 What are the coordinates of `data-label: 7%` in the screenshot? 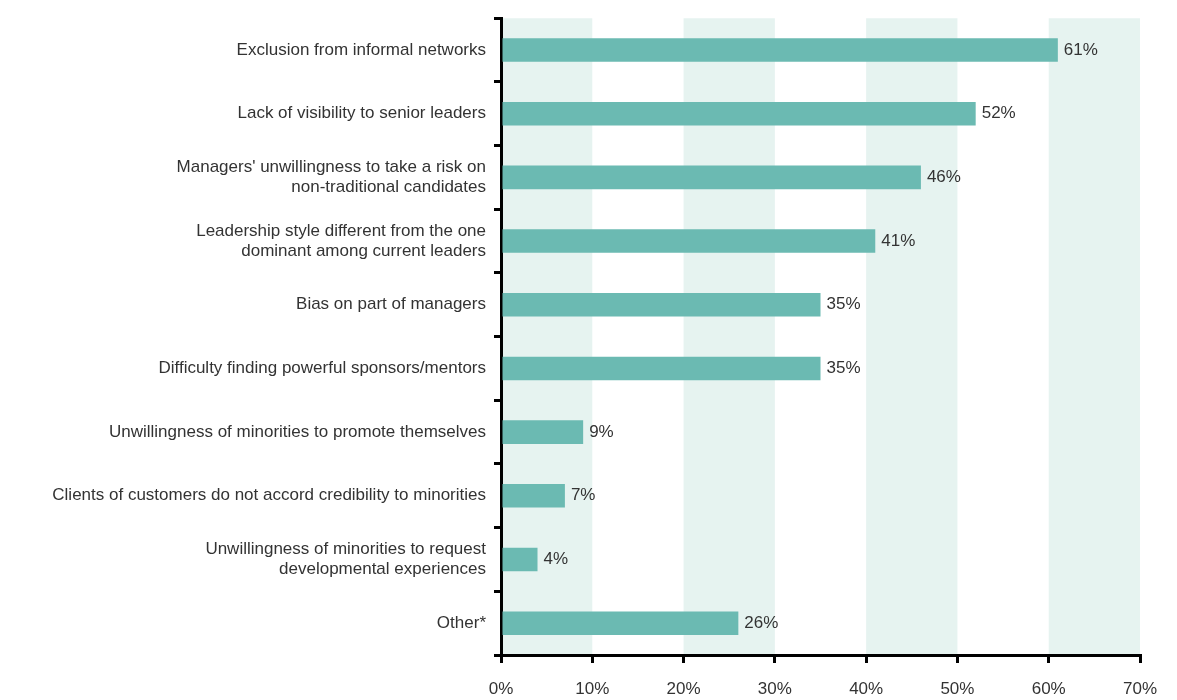 It's located at (583, 495).